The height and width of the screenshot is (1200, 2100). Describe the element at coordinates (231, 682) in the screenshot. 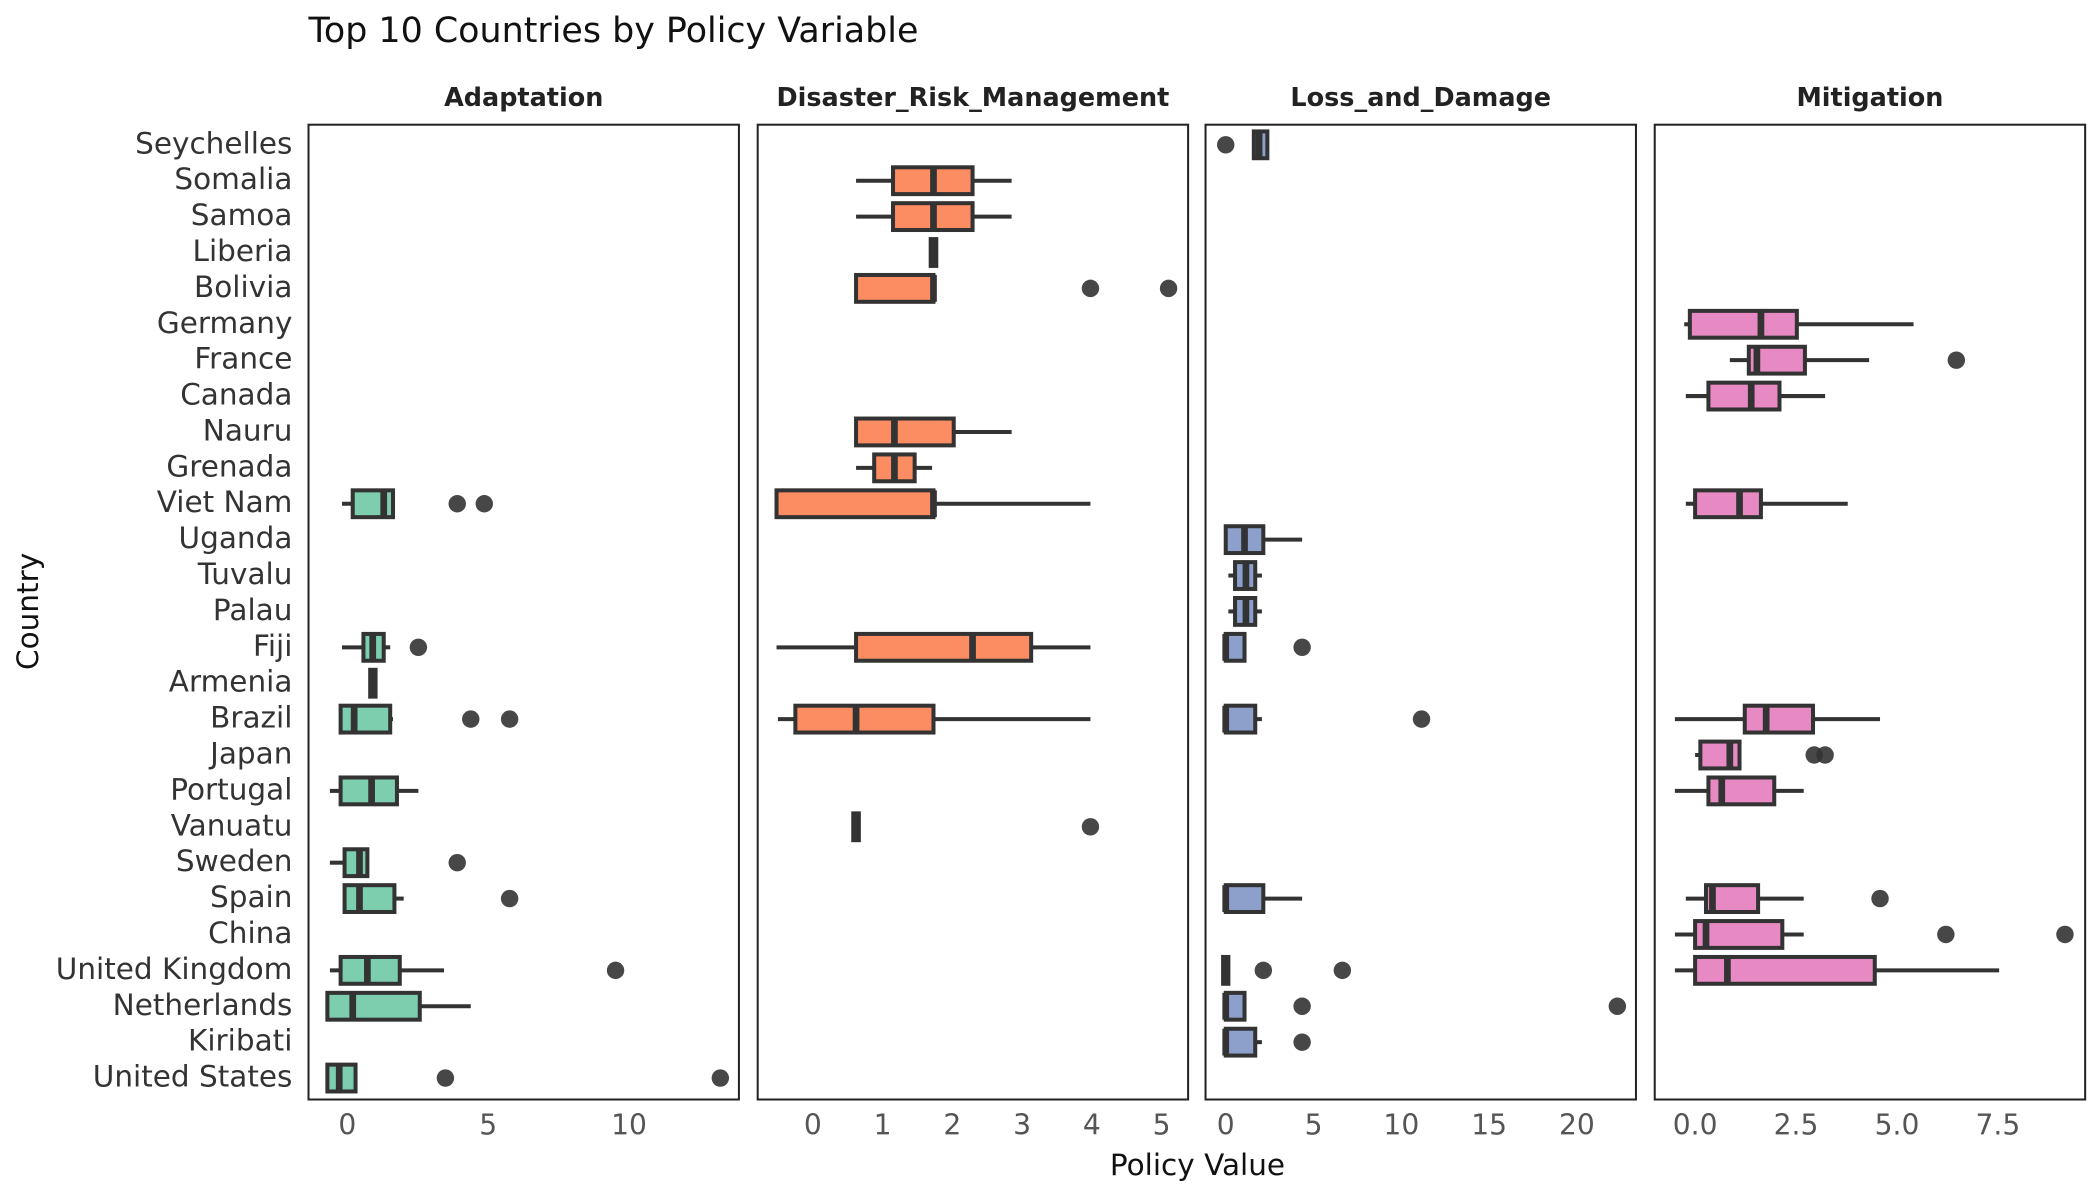

I see `y-tick-label: Armenia` at that location.